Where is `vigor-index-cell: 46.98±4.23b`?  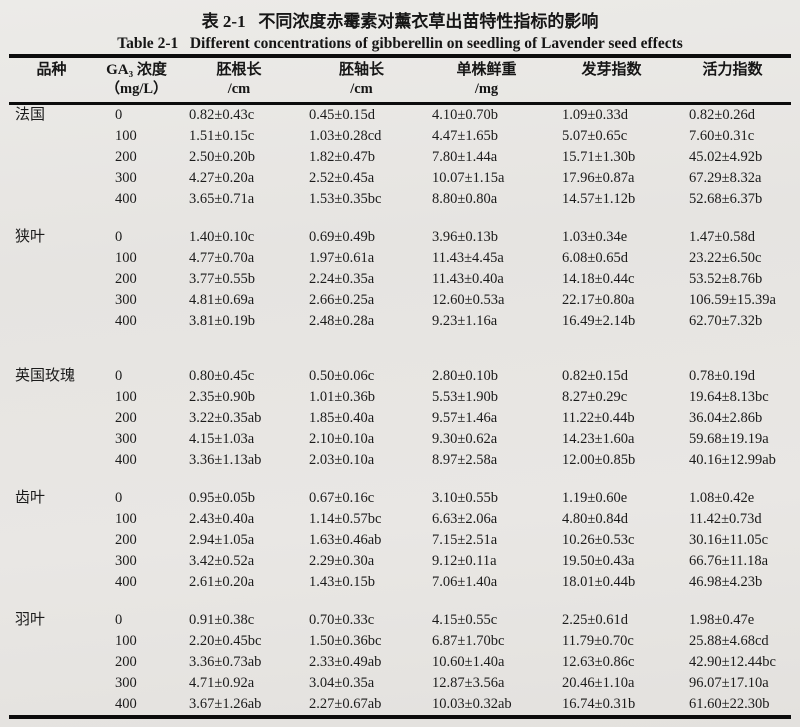
vigor-index-cell: 46.98±4.23b is located at coordinates (726, 582).